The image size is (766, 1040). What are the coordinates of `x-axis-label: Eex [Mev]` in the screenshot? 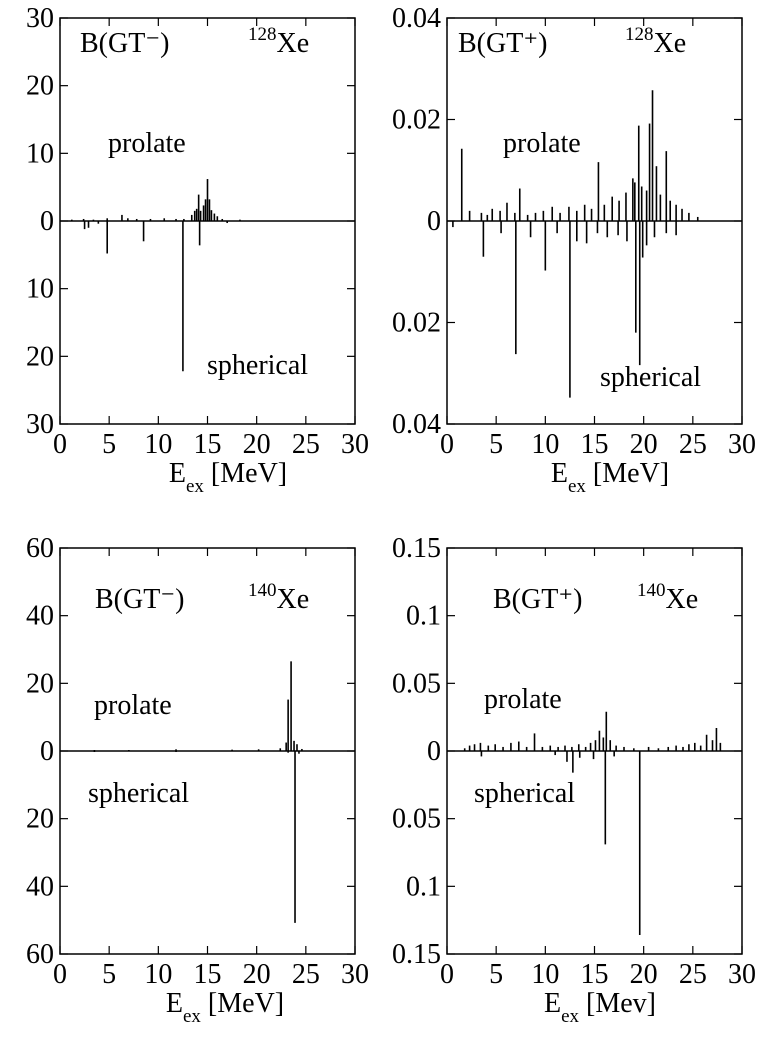 It's located at (600, 1007).